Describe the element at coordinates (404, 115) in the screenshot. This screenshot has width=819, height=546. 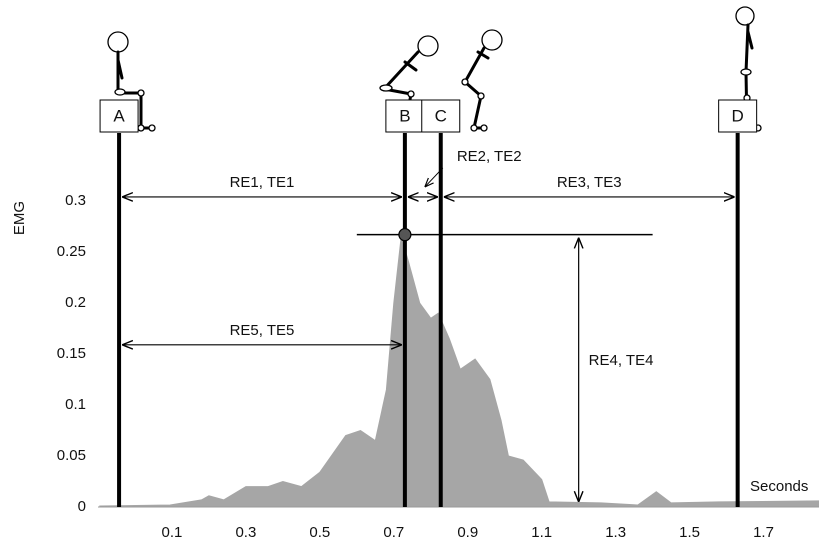
I see `event-label: B` at that location.